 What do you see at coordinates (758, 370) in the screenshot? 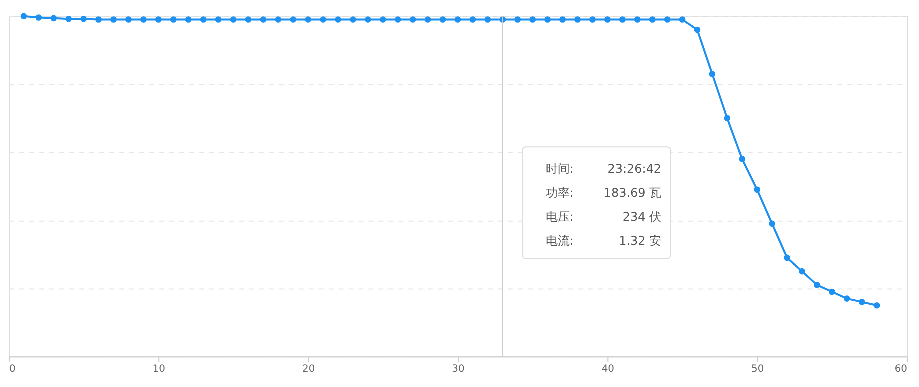
I see `x-tick-label: 50` at bounding box center [758, 370].